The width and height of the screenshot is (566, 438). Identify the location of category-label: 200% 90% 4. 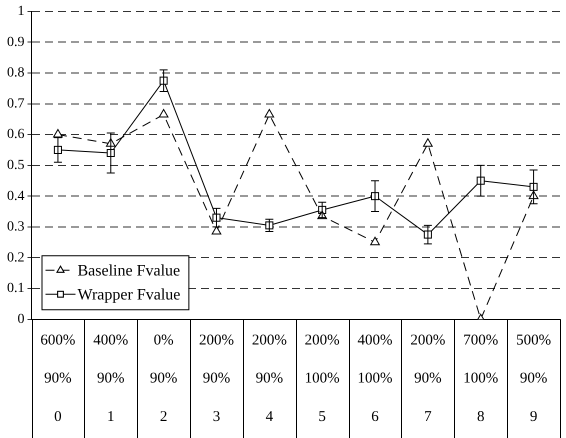
(269, 378).